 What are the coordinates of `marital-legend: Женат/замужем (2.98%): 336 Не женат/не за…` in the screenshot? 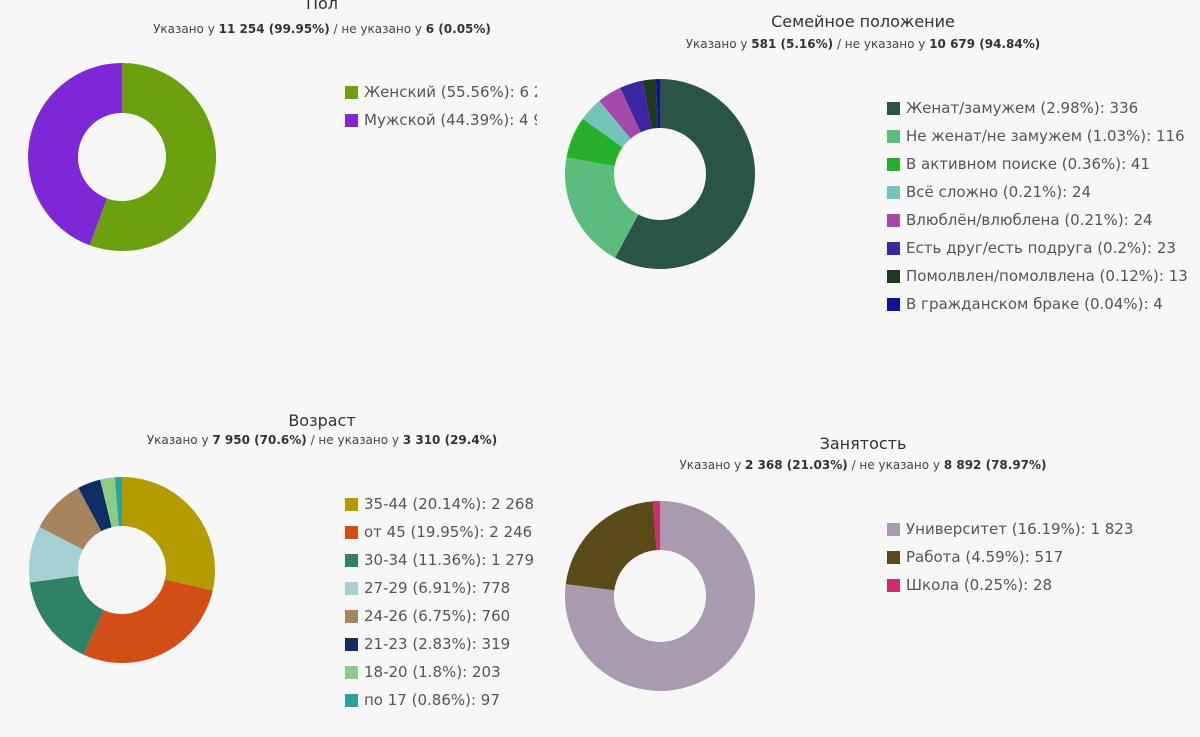 It's located at (1042, 206).